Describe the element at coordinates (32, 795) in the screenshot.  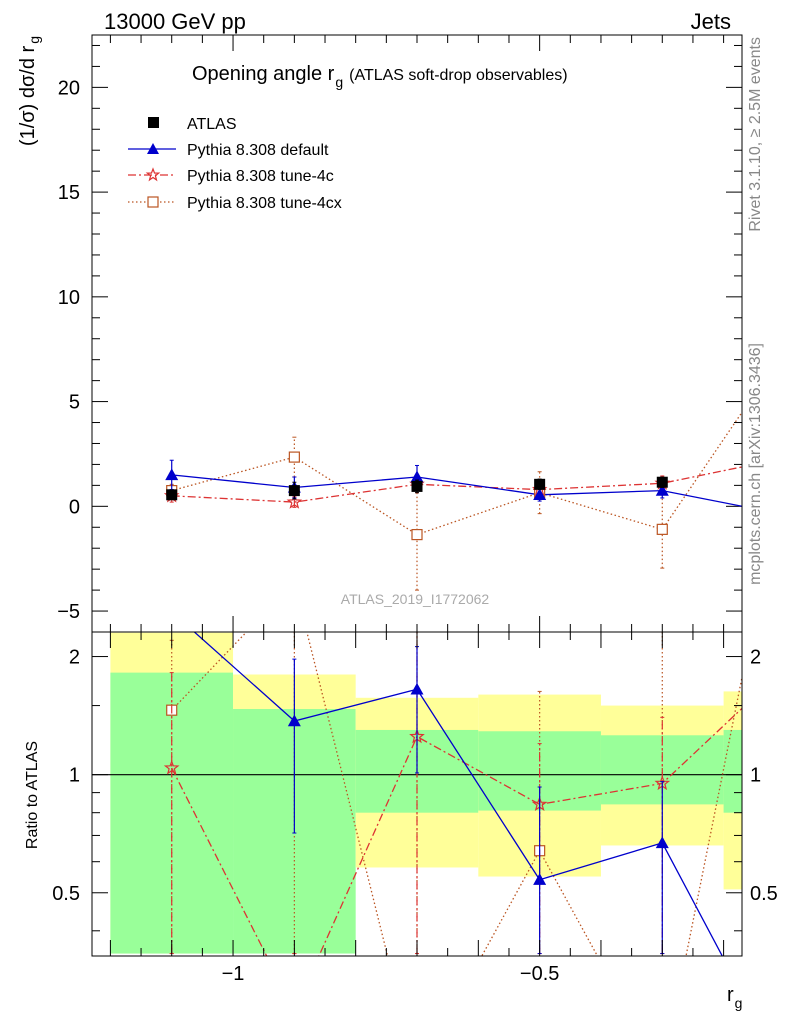
I see `ratio-y-axis-label: Ratio to ATLAS` at that location.